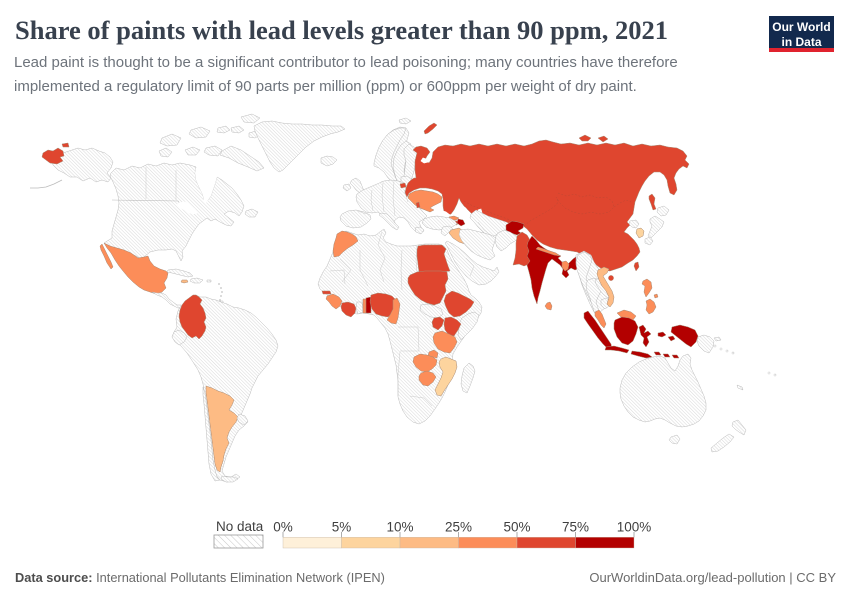 This screenshot has width=850, height=600. What do you see at coordinates (240, 526) in the screenshot?
I see `svg-text: No data` at bounding box center [240, 526].